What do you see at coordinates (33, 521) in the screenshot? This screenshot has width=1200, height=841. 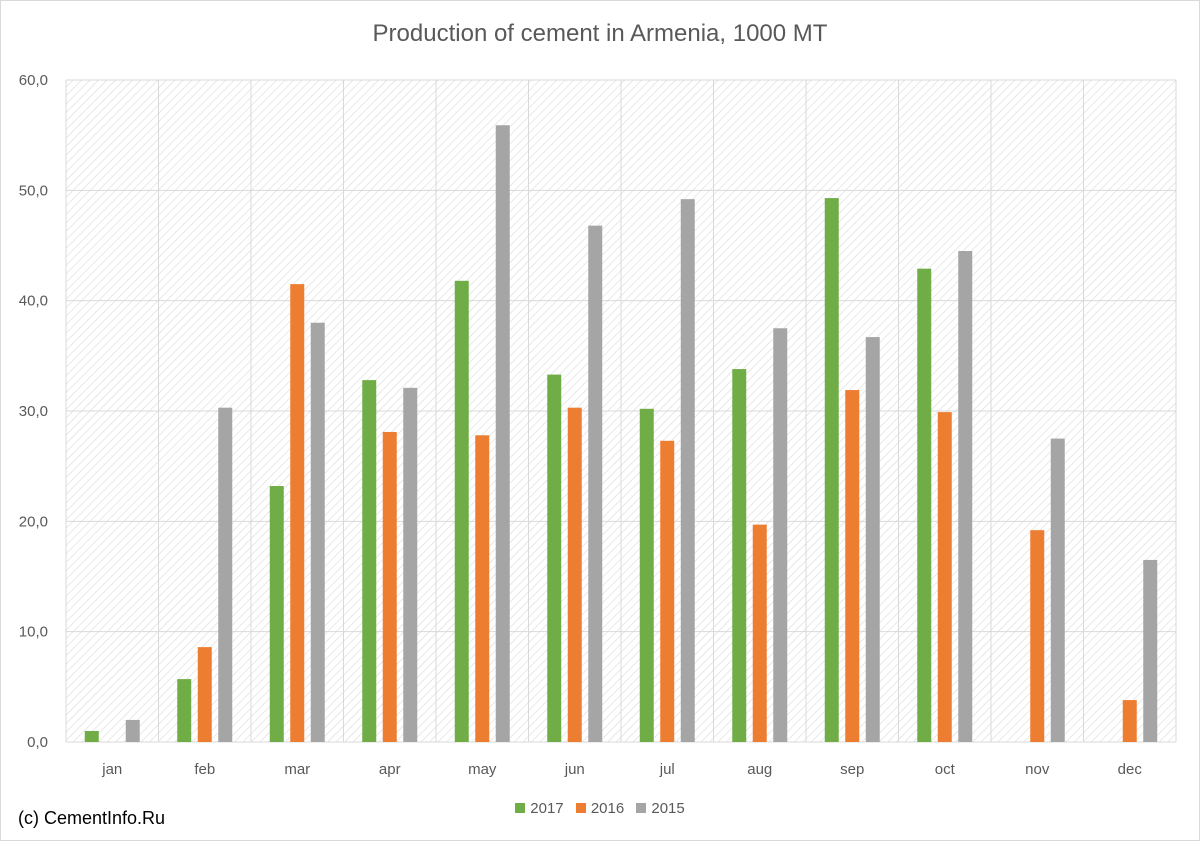 I see `y-tick-label: 20,0` at bounding box center [33, 521].